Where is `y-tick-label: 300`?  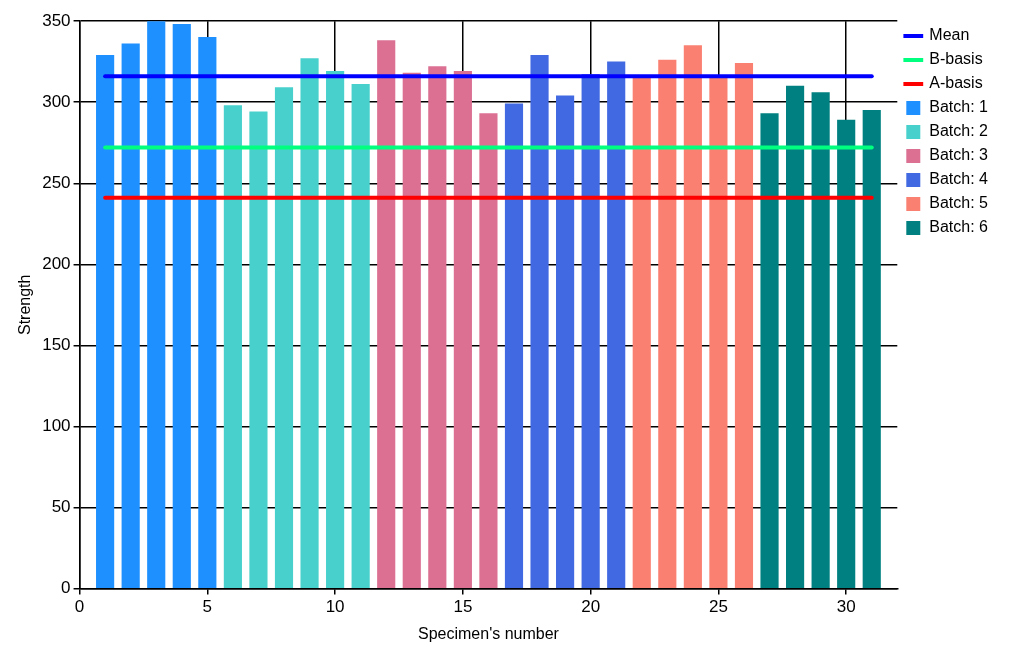
y-tick-label: 300 is located at coordinates (56, 101).